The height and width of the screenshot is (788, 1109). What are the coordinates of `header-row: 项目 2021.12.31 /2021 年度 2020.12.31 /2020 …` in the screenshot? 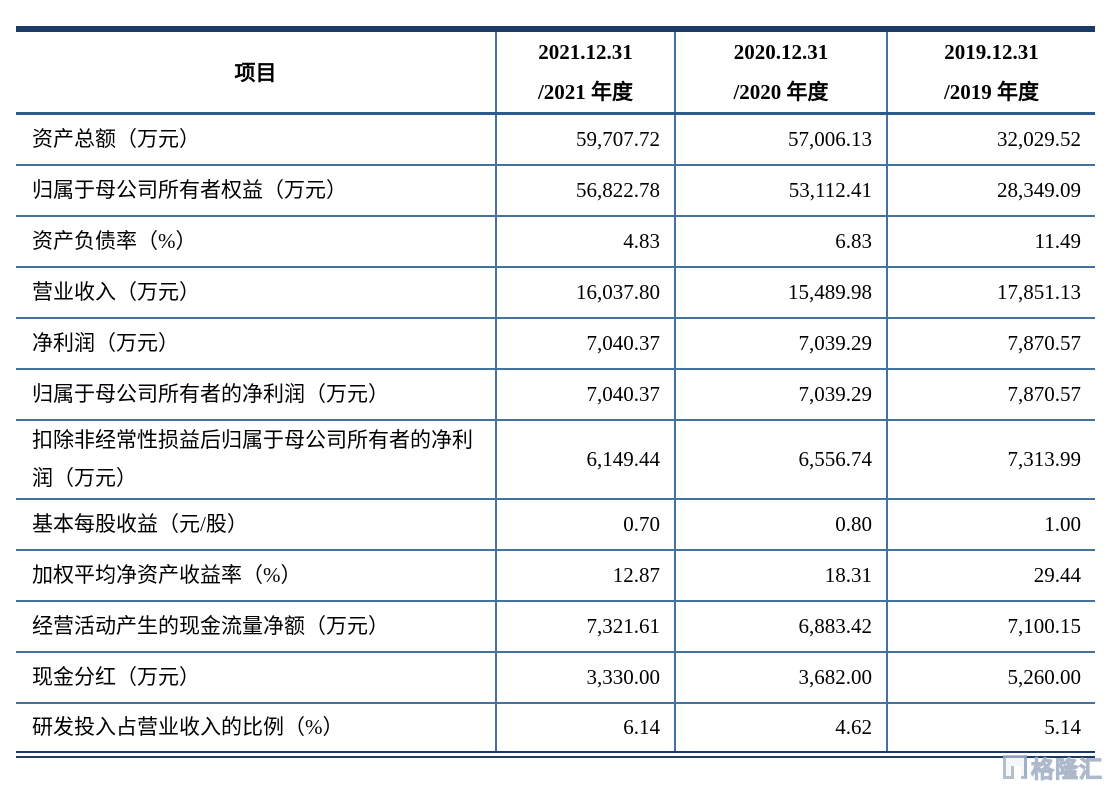 It's located at (555, 72).